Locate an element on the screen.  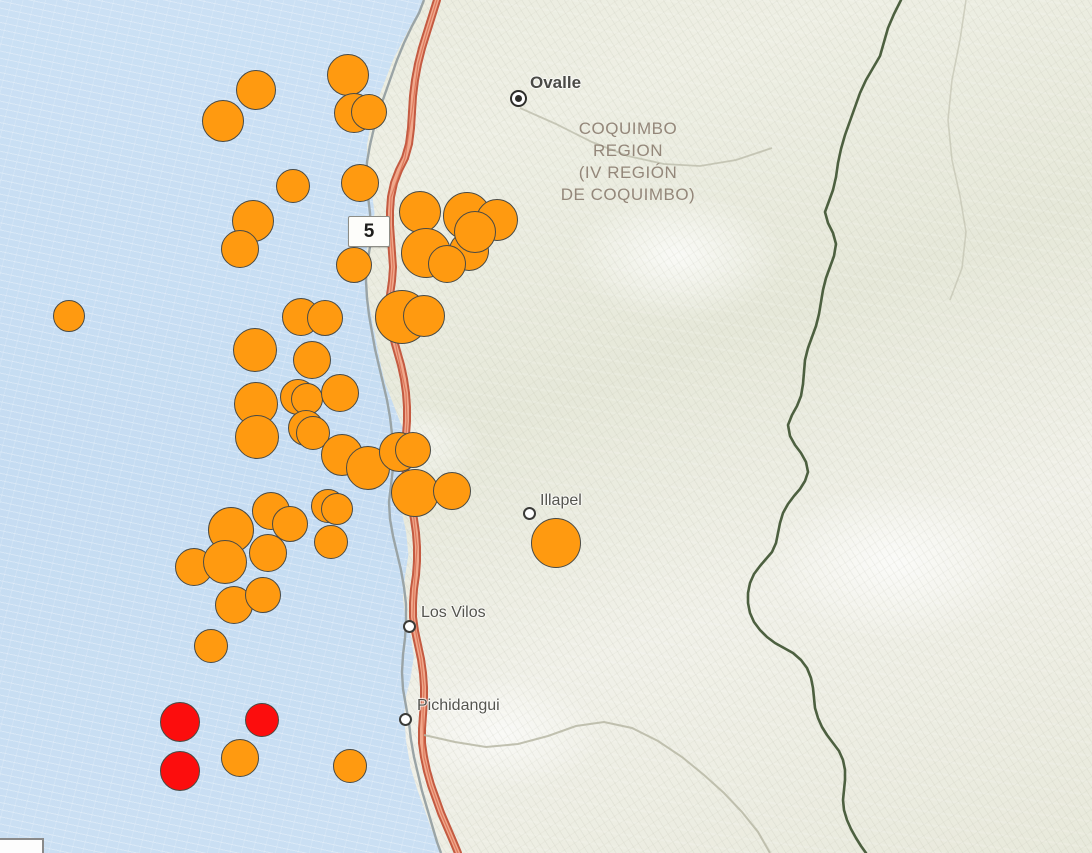
region-label-line-4: DE COQUIMBO) is located at coordinates (628, 194).